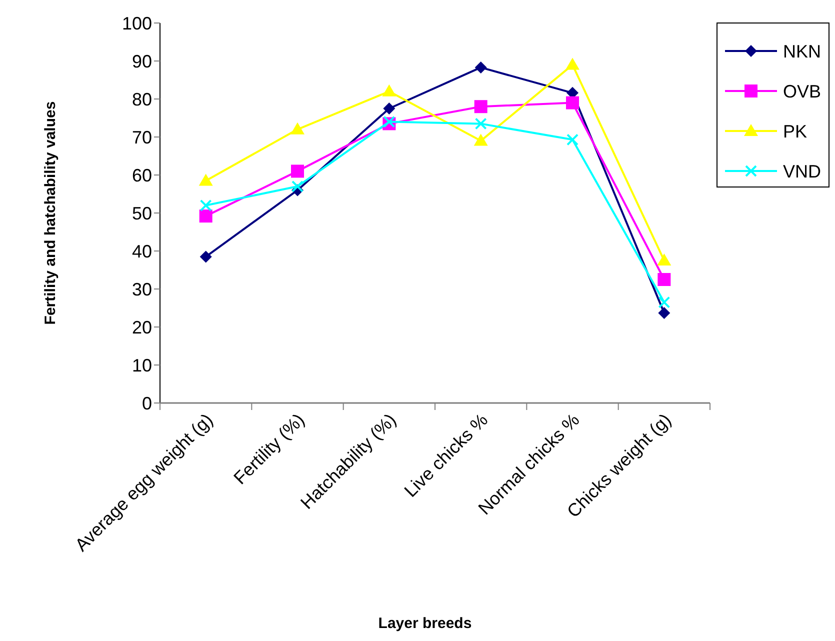 The image size is (835, 641). Describe the element at coordinates (142, 61) in the screenshot. I see `y-tick-label: 90` at that location.